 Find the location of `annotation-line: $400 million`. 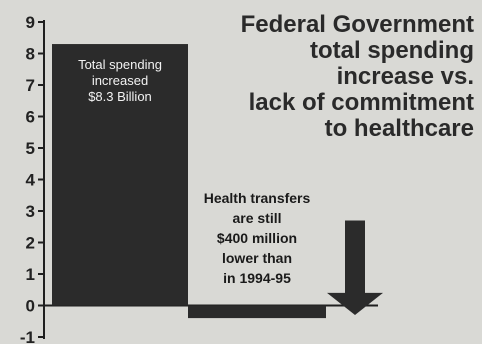

annotation-line: $400 million is located at coordinates (257, 238).